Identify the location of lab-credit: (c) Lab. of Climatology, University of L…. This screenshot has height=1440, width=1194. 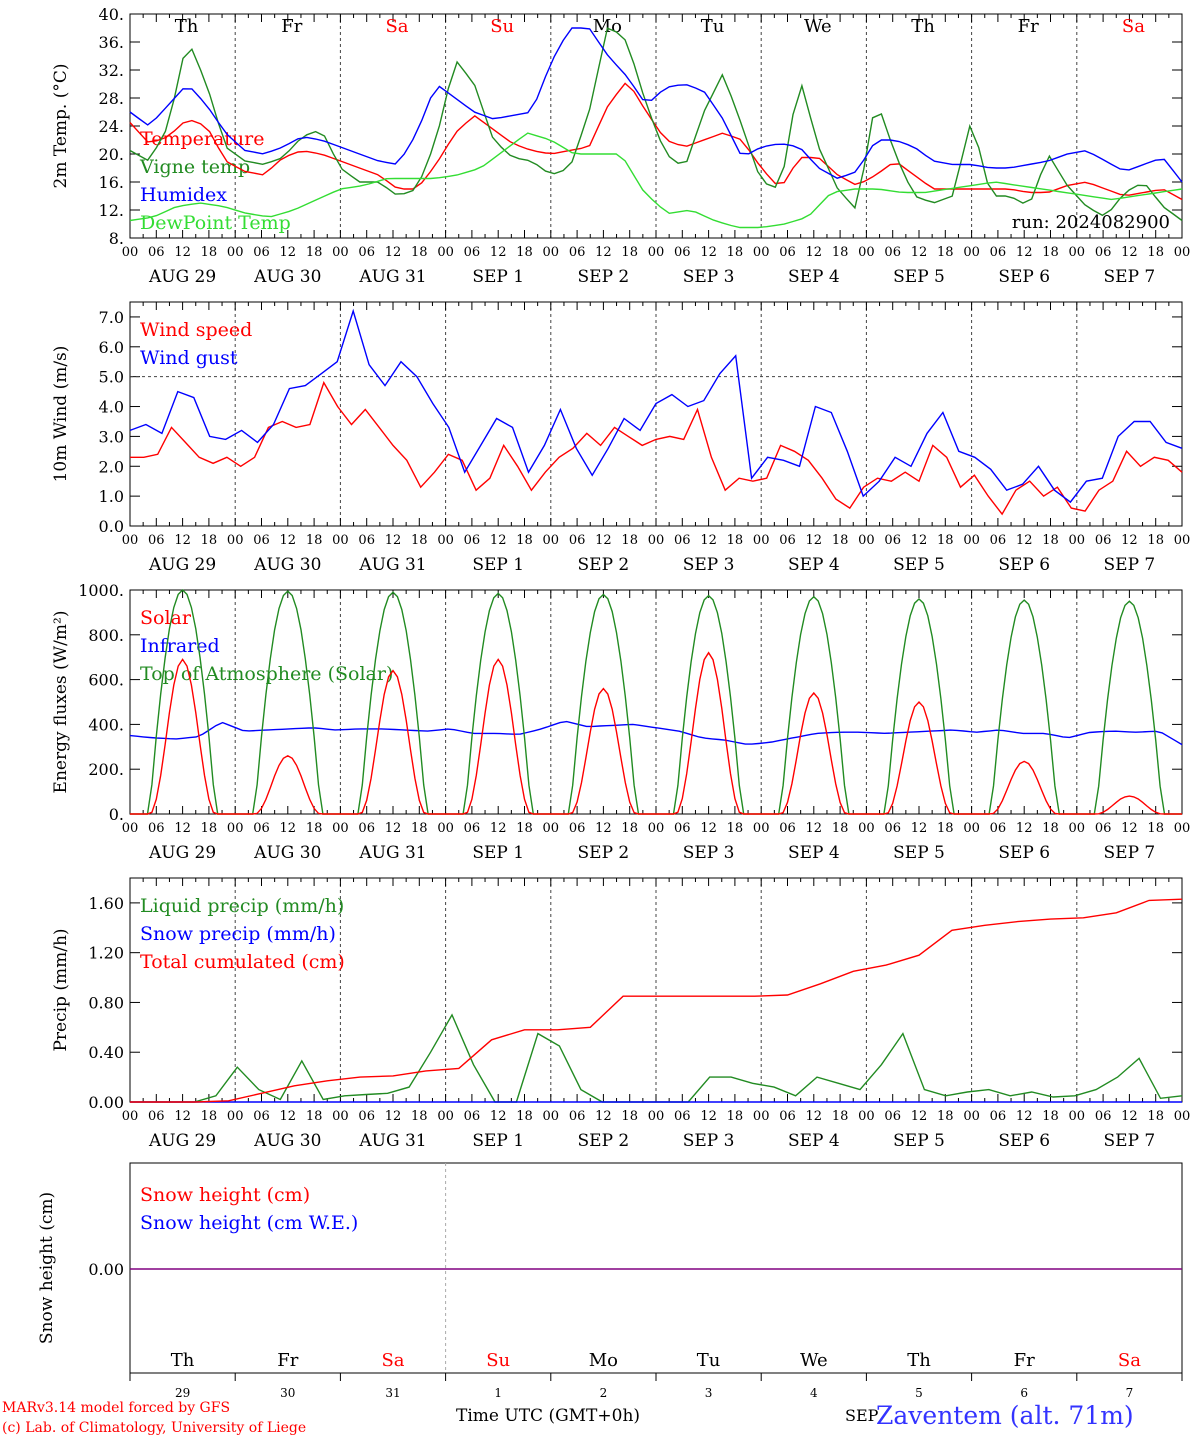
(154, 1428).